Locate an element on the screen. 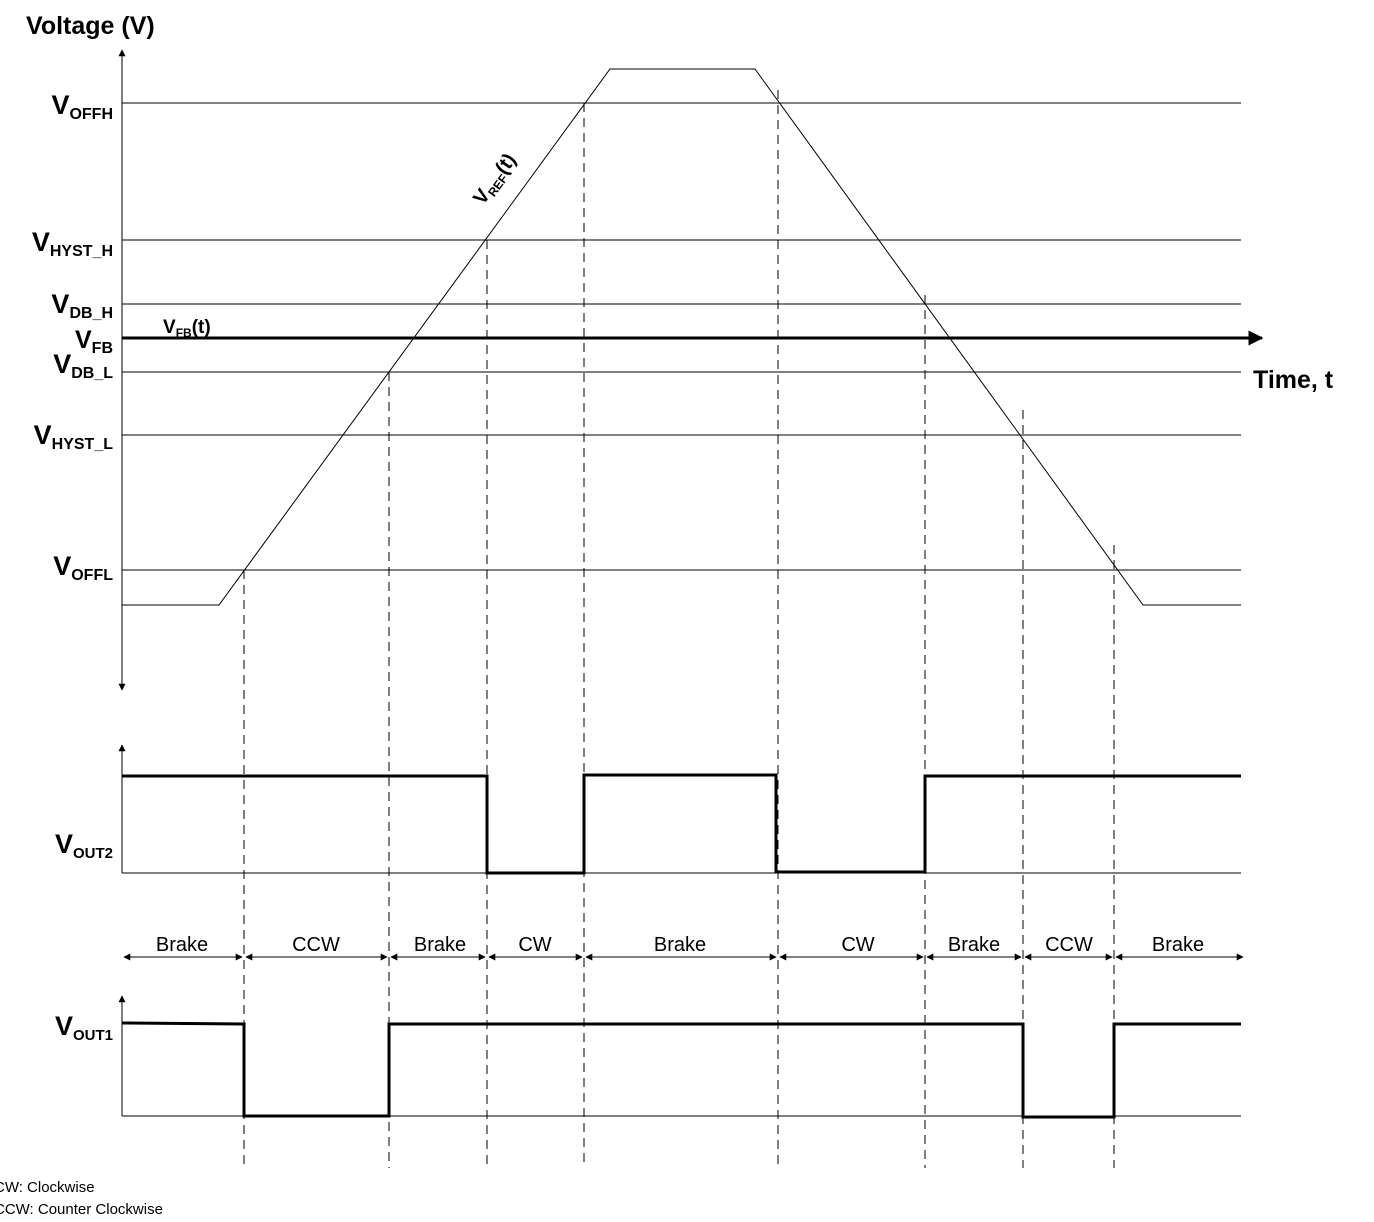 The image size is (1374, 1222). vout2-waveform is located at coordinates (681, 824).